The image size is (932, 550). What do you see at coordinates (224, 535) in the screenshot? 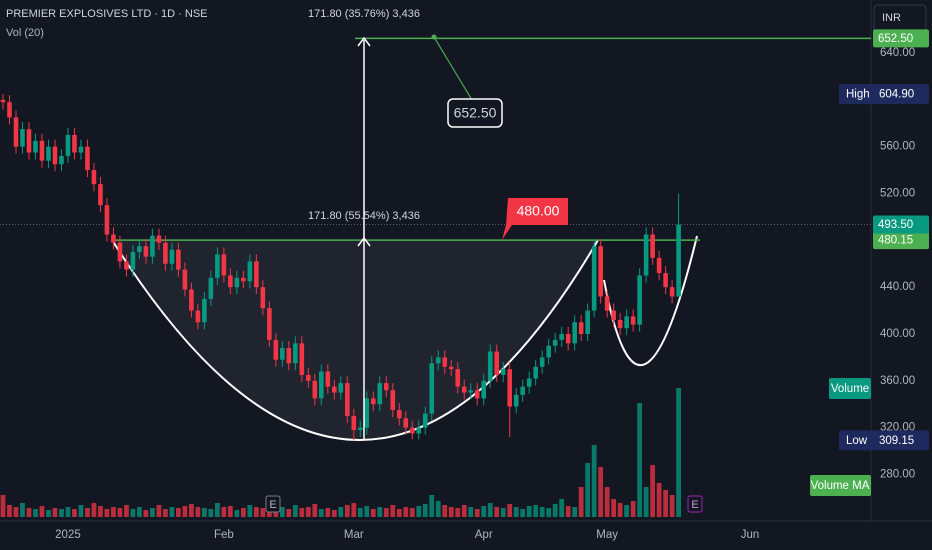
I see `x-tick-label: Feb` at bounding box center [224, 535].